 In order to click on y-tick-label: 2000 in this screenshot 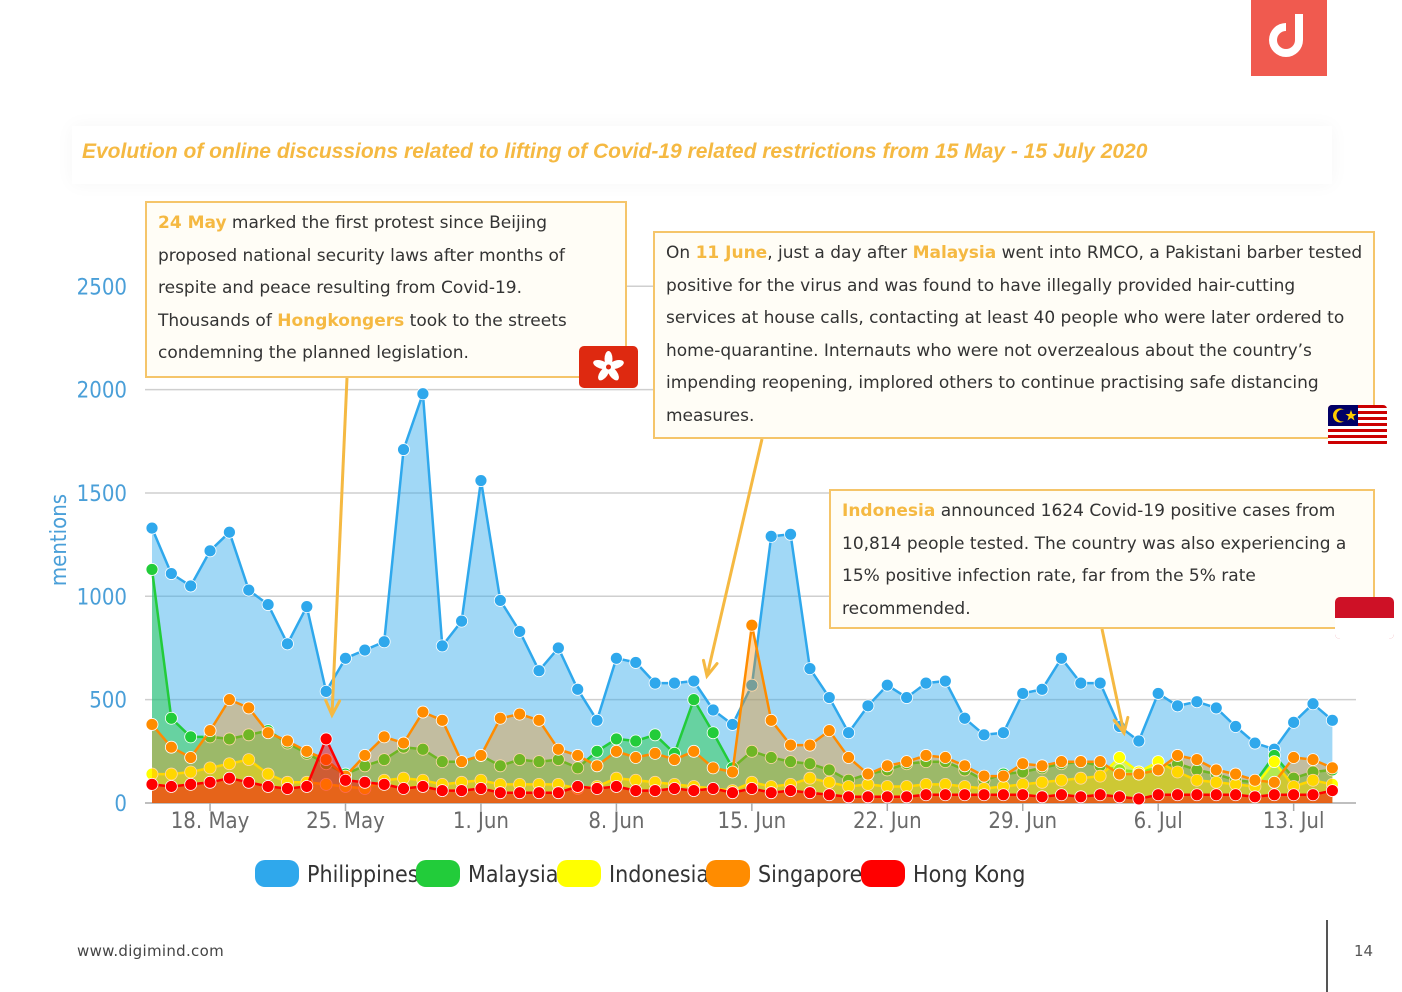, I will do `click(102, 391)`.